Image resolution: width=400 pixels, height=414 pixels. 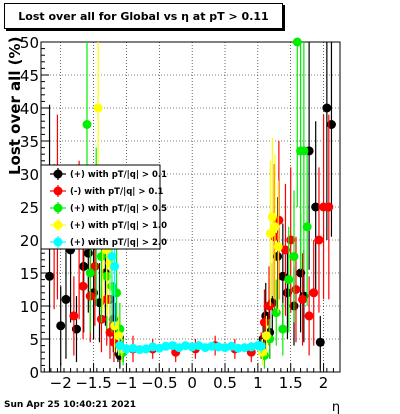 What do you see at coordinates (15, 106) in the screenshot?
I see `y-axis-label: Lost over all (%)` at bounding box center [15, 106].